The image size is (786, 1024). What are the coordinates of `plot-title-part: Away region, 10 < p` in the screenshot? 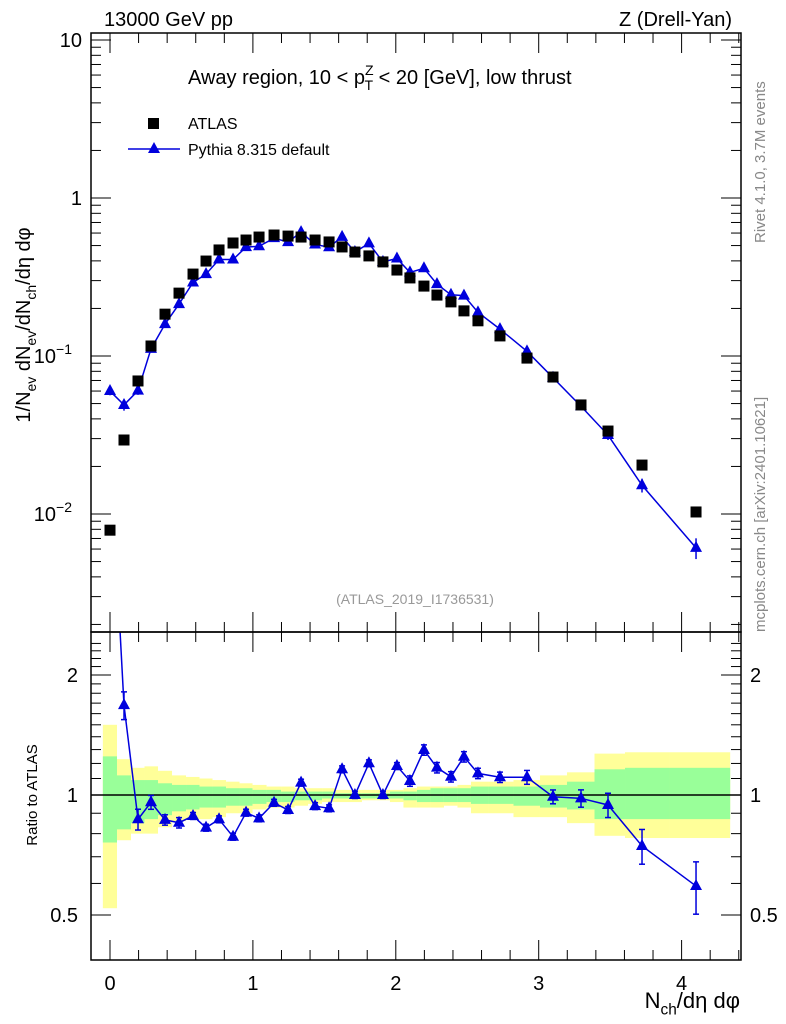 It's located at (276, 78).